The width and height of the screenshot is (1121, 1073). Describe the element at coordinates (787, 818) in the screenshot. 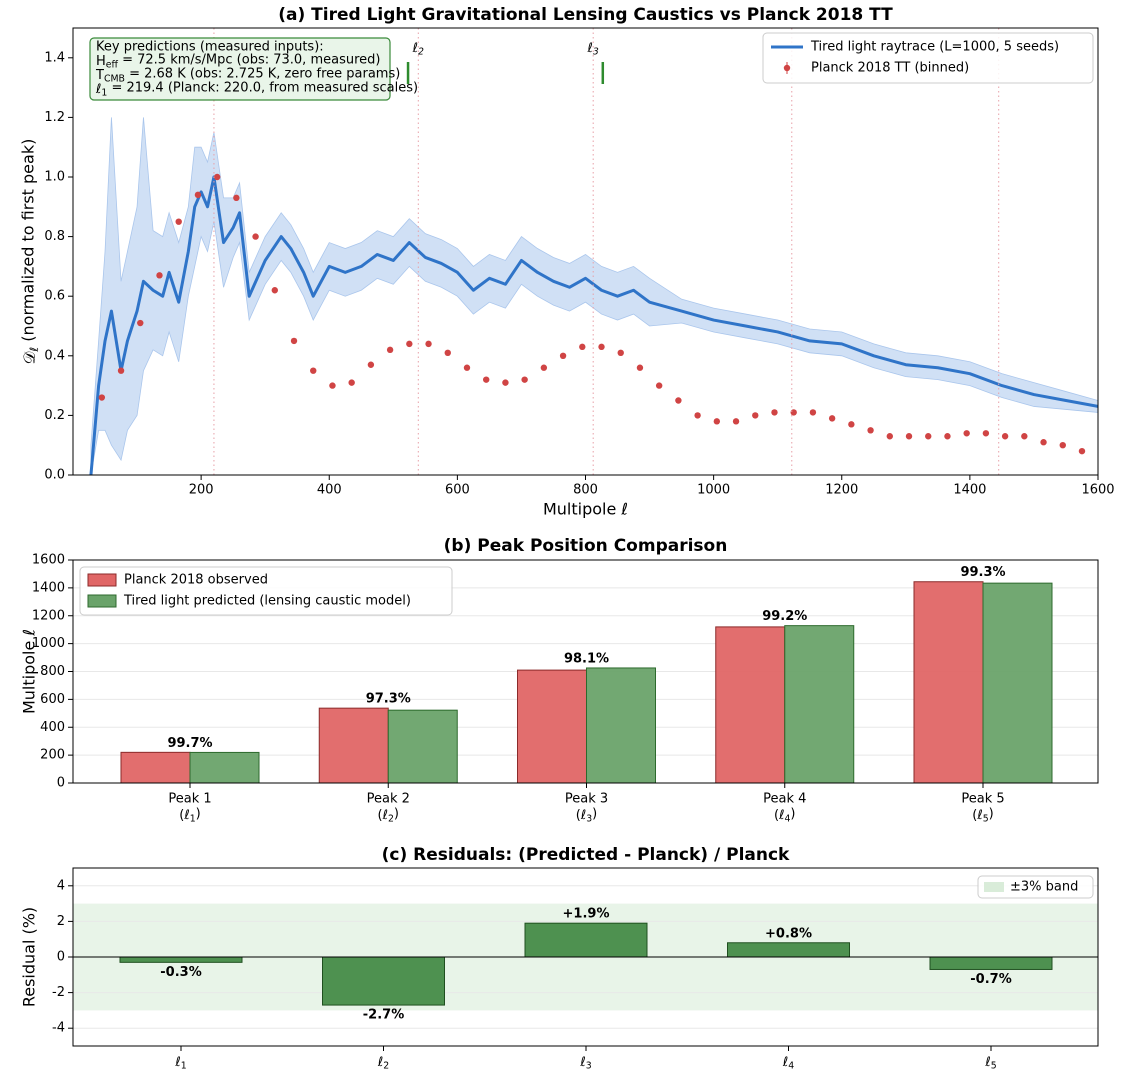

I see `label-sub: 4` at that location.